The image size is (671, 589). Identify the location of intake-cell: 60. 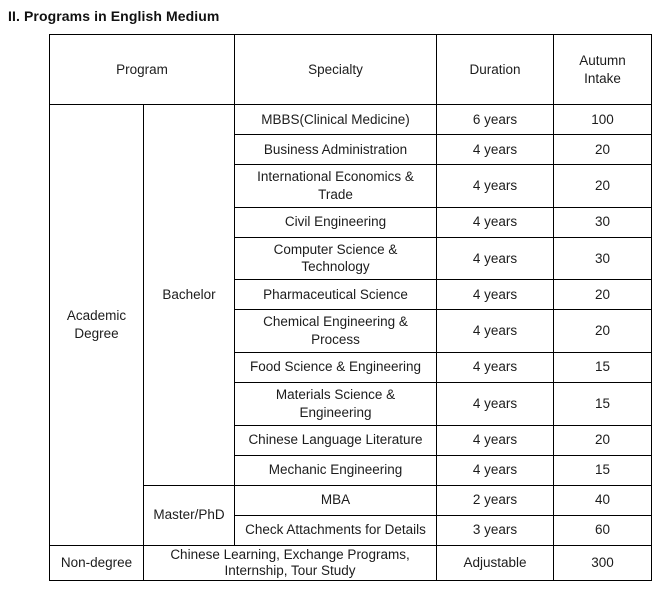
(603, 530).